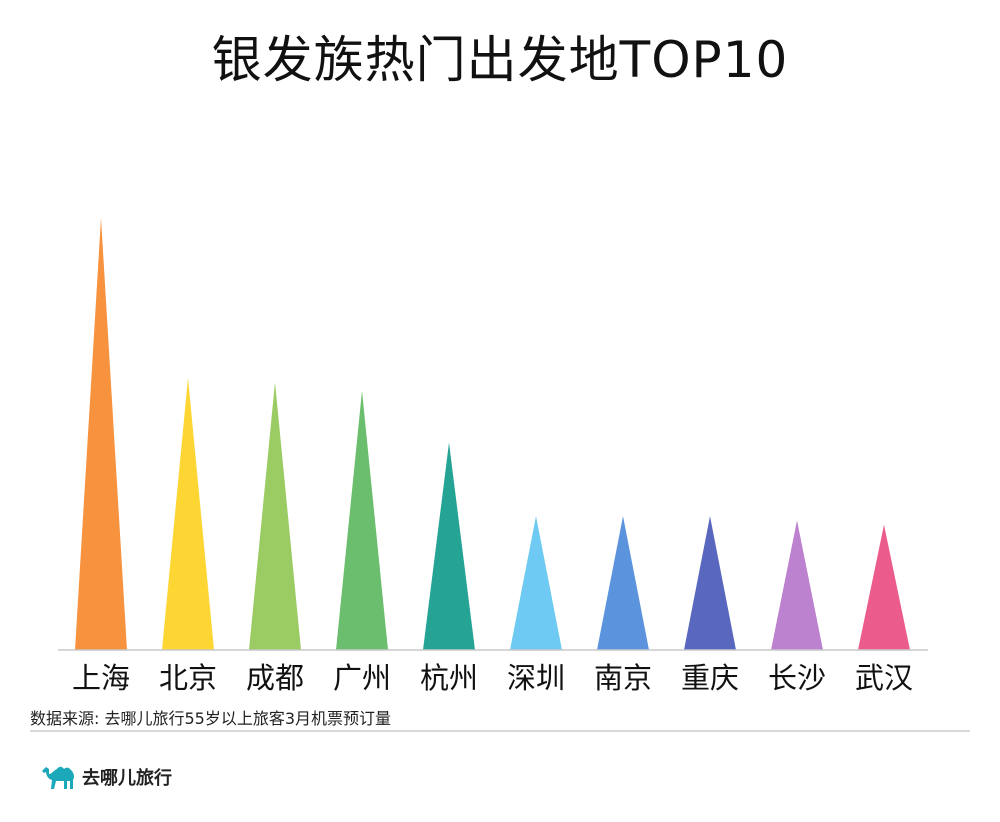 This screenshot has height=822, width=1000. I want to click on brand-name: 去哪儿旅行, so click(127, 778).